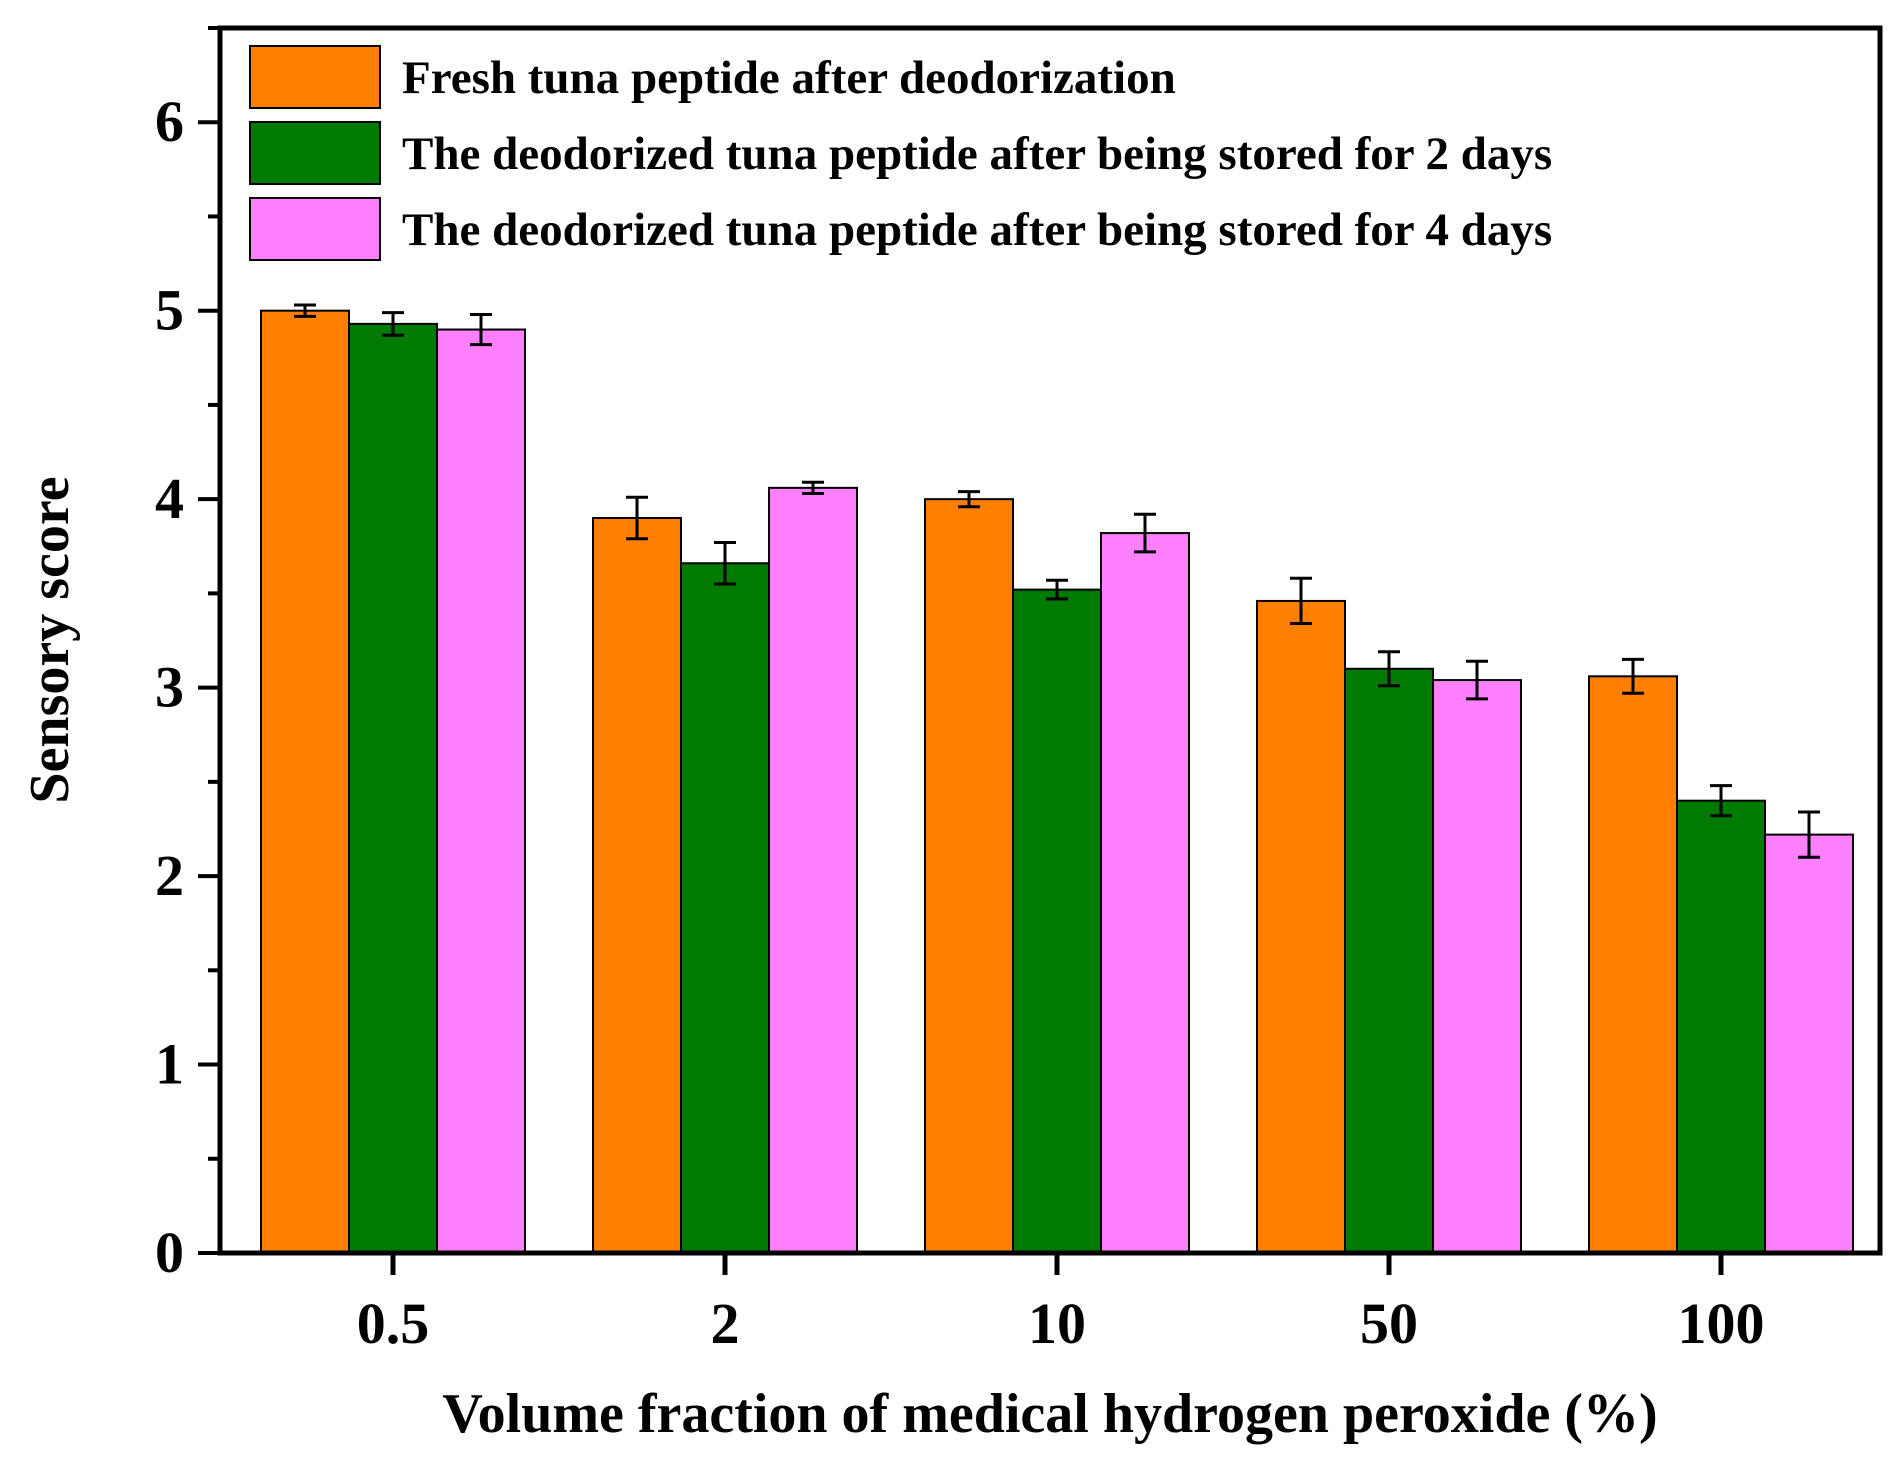 Image resolution: width=1898 pixels, height=1483 pixels. What do you see at coordinates (169, 498) in the screenshot?
I see `y-tick-label: 4` at bounding box center [169, 498].